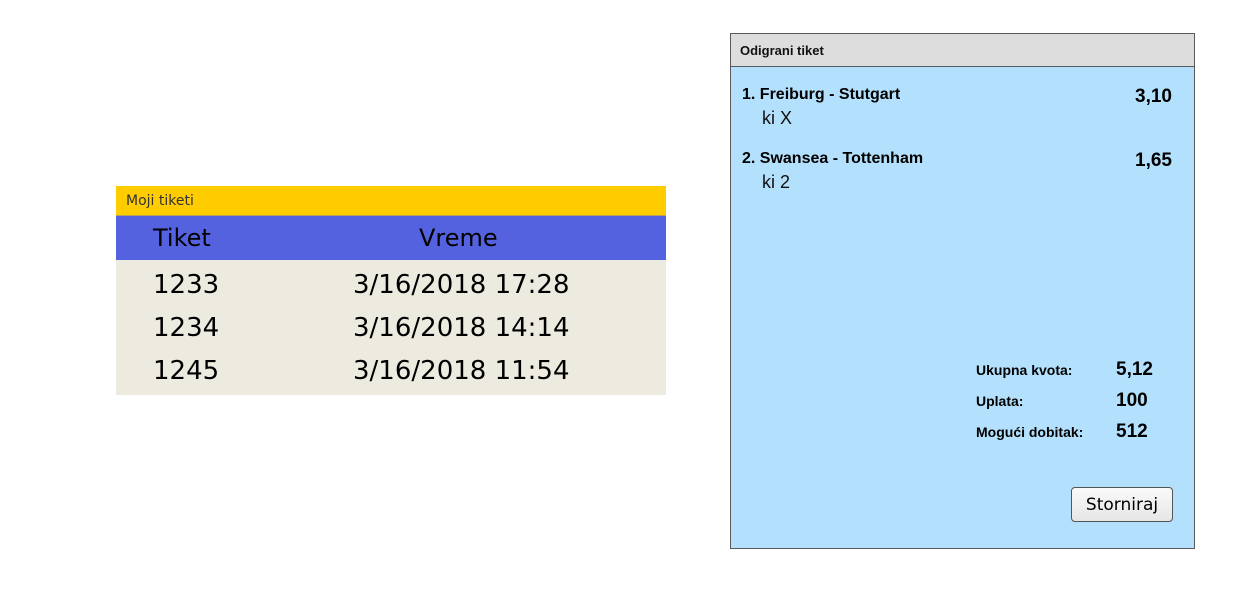 Image resolution: width=1251 pixels, height=603 pixels. I want to click on summary-row-stake: Uplata: 100, so click(1064, 400).